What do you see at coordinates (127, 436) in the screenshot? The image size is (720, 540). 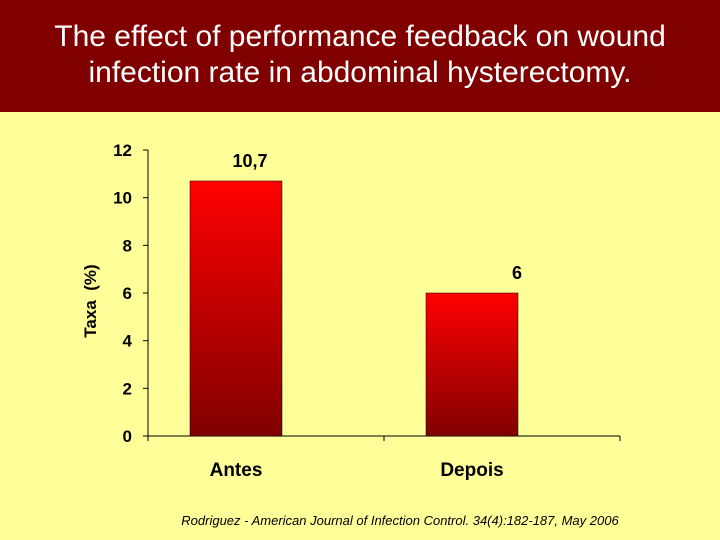 I see `y-tick-label: 0` at bounding box center [127, 436].